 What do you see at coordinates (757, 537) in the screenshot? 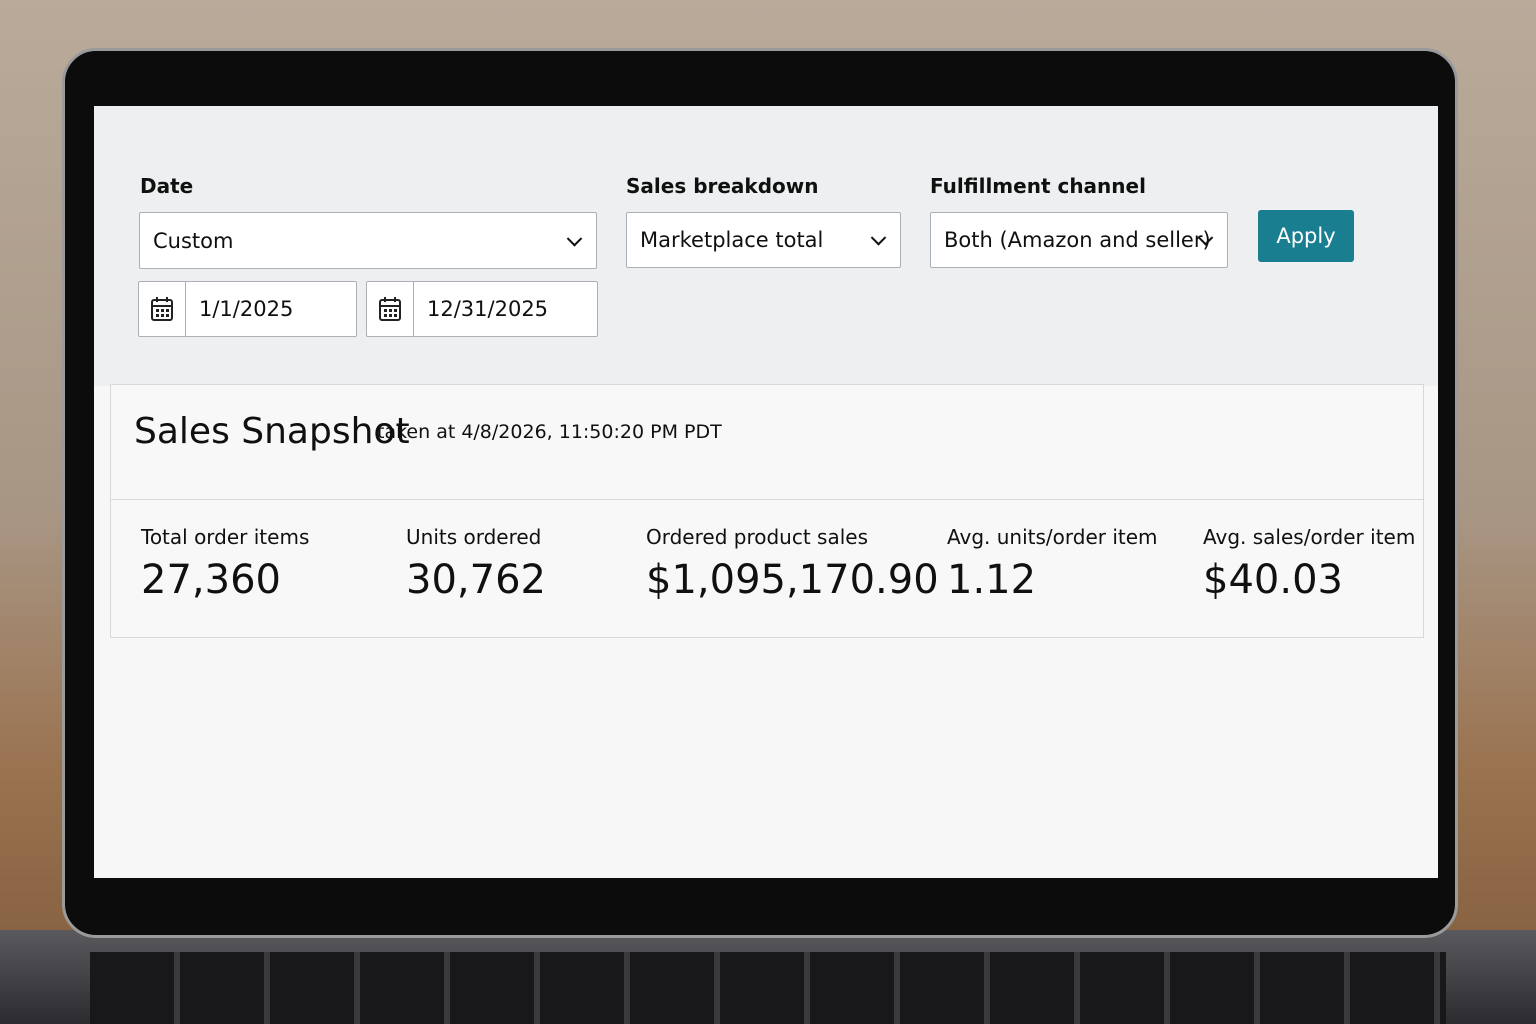
I see `metric-label: Ordered product sales` at bounding box center [757, 537].